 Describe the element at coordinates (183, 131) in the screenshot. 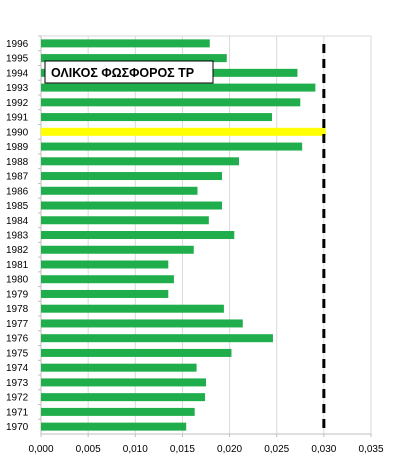

I see `bar-1990` at that location.